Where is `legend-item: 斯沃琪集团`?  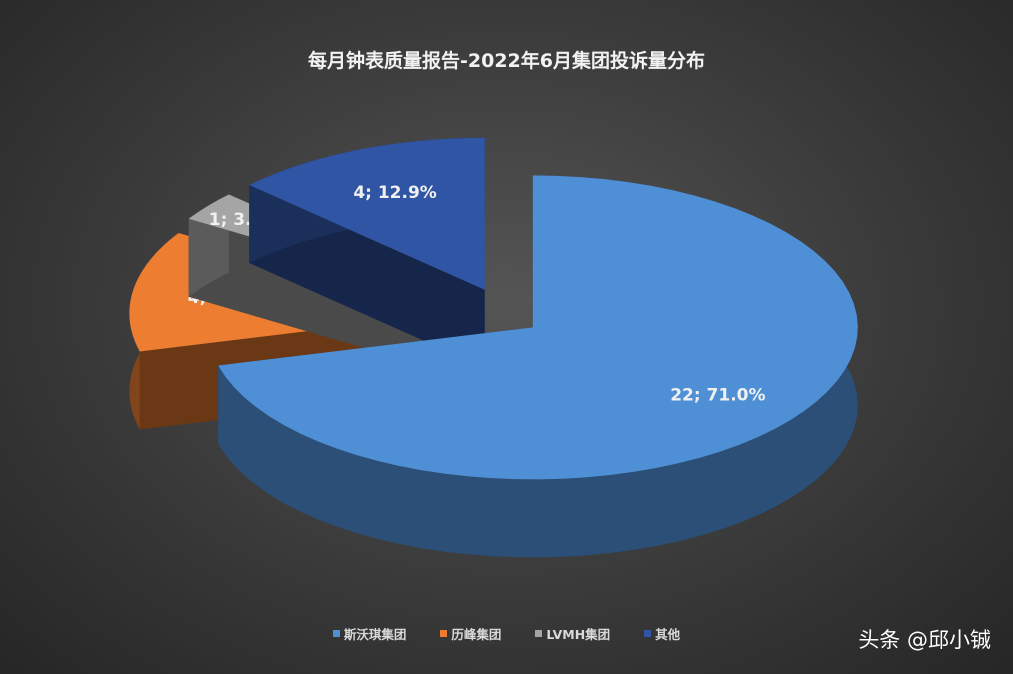
legend-item: 斯沃琪集团 is located at coordinates (369, 633).